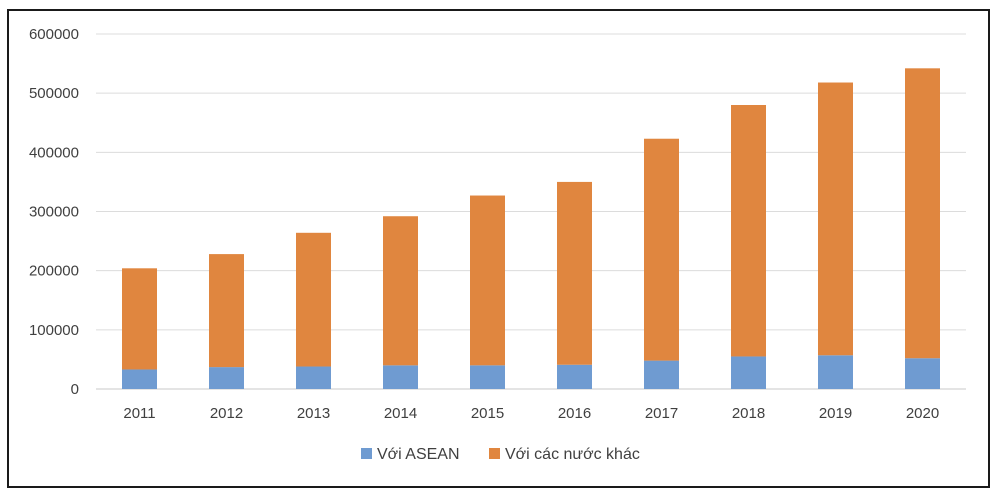 Image resolution: width=1000 pixels, height=500 pixels. What do you see at coordinates (531, 413) in the screenshot?
I see `x-axis: 2011 2012 2013 2014 2015 2016 2017 2018 2019 2020` at bounding box center [531, 413].